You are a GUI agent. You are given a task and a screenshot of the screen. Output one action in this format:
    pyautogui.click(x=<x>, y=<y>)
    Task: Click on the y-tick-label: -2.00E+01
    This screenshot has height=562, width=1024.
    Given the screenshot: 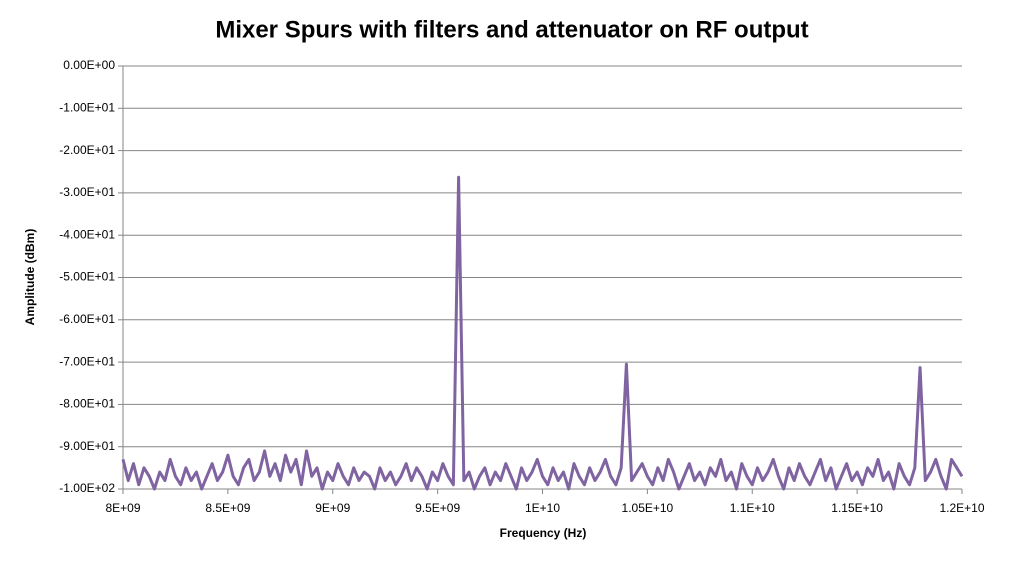 What is the action you would take?
    pyautogui.click(x=87, y=150)
    